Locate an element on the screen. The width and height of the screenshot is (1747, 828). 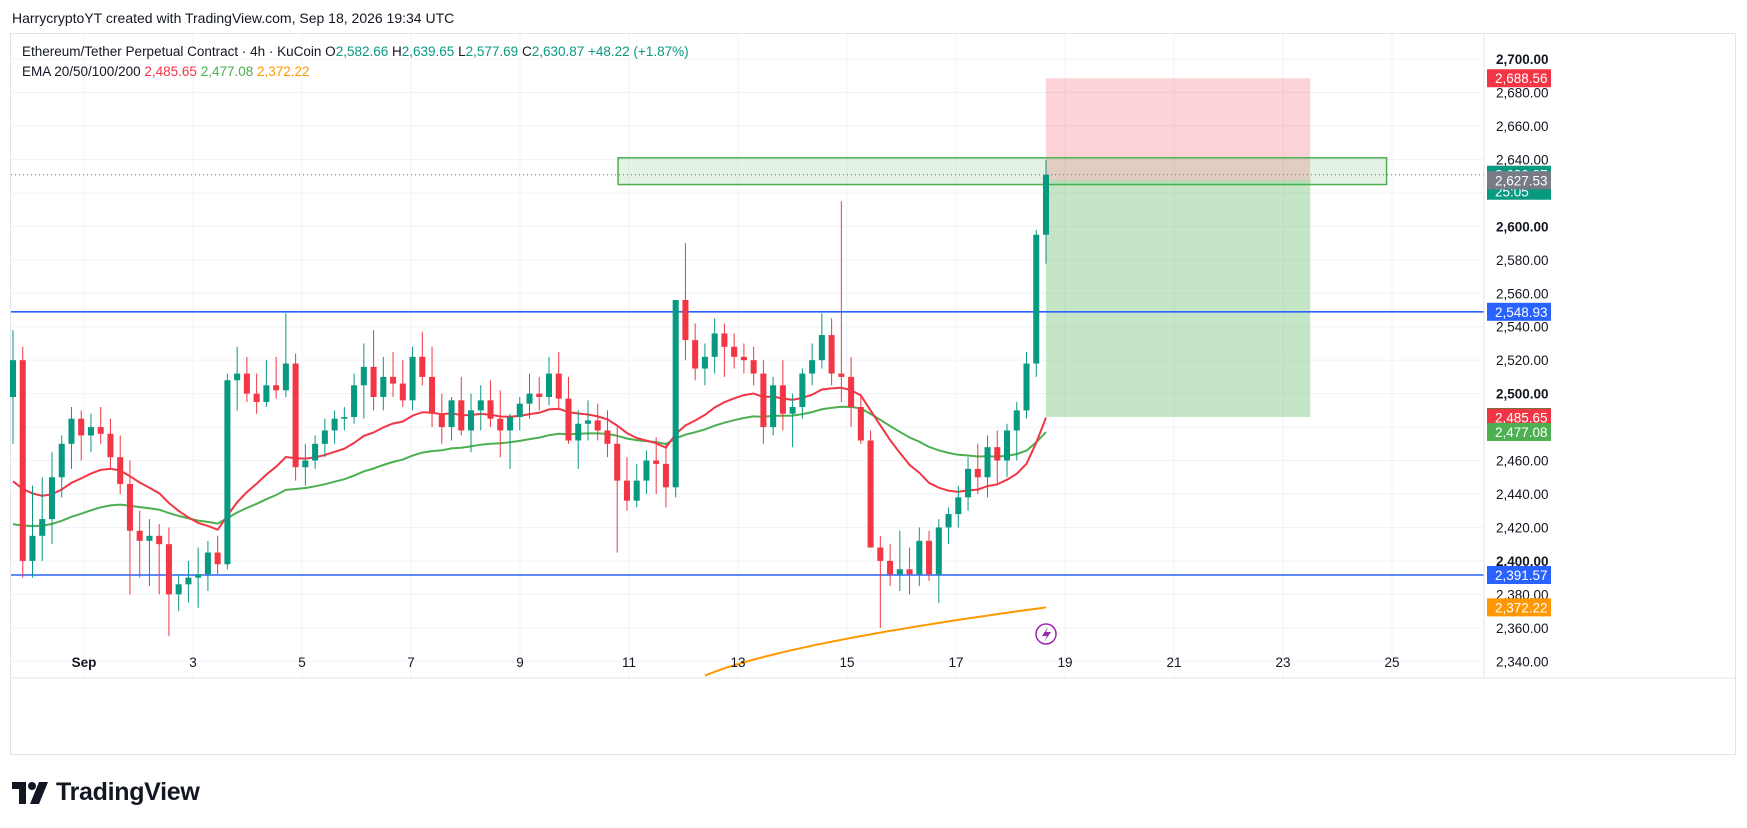
ema200-line is located at coordinates (875, 641).